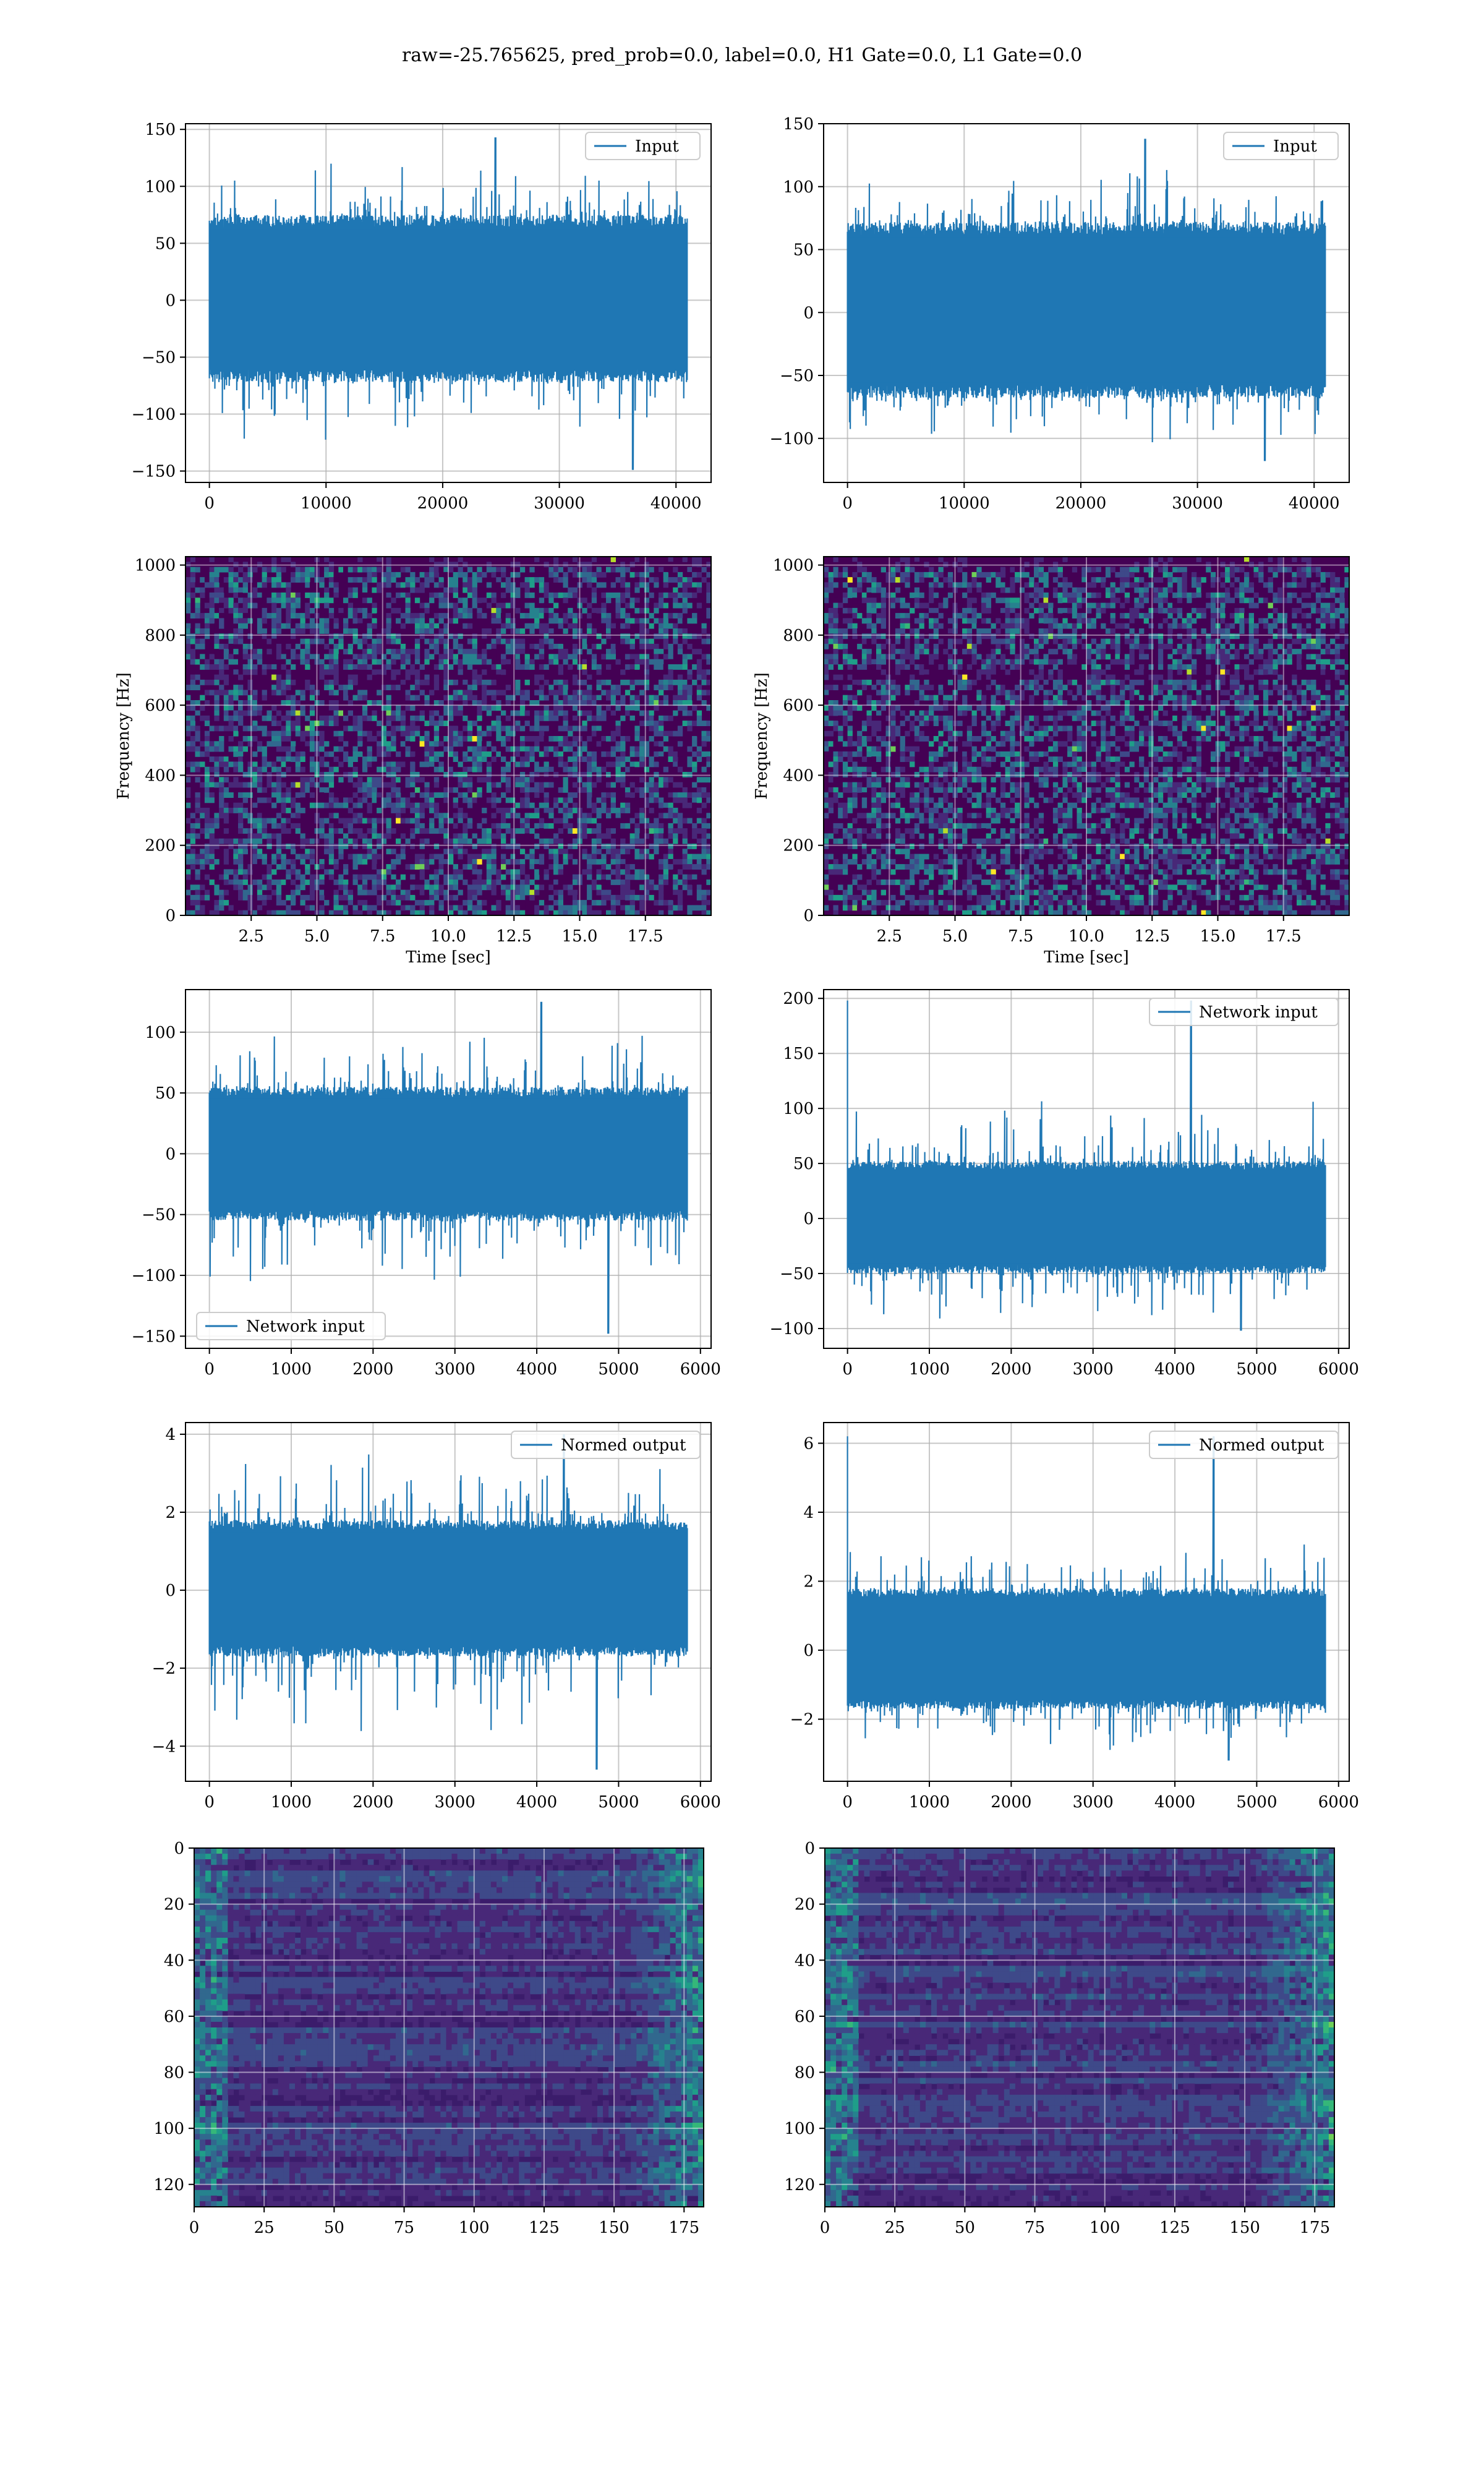  Describe the element at coordinates (1081, 503) in the screenshot. I see `x-tick-label: 20000` at that location.